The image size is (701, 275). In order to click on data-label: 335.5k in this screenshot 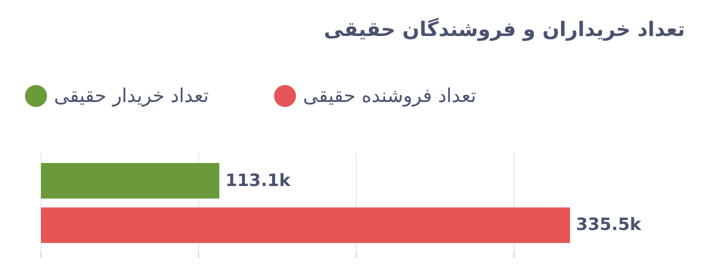, I will do `click(609, 225)`.